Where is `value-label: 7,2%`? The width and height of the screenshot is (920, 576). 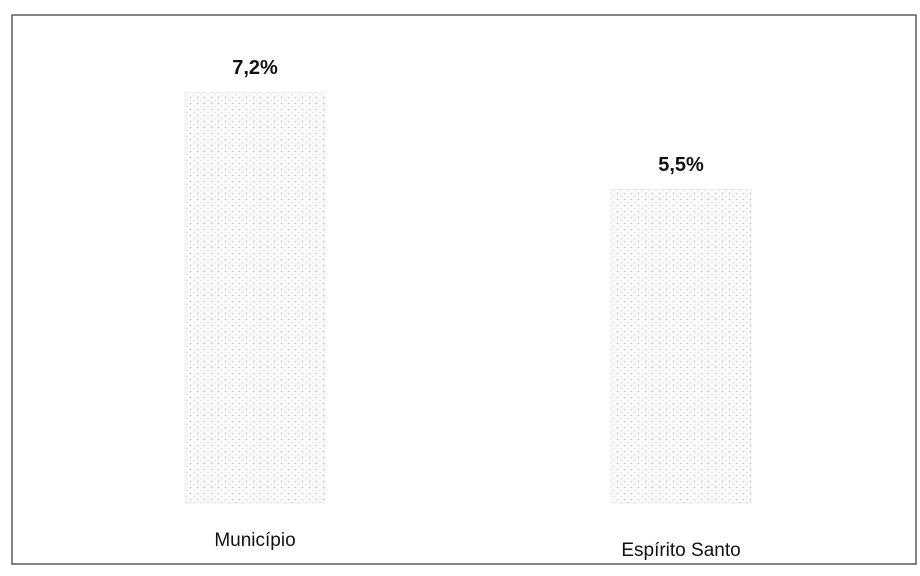 value-label: 7,2% is located at coordinates (255, 68).